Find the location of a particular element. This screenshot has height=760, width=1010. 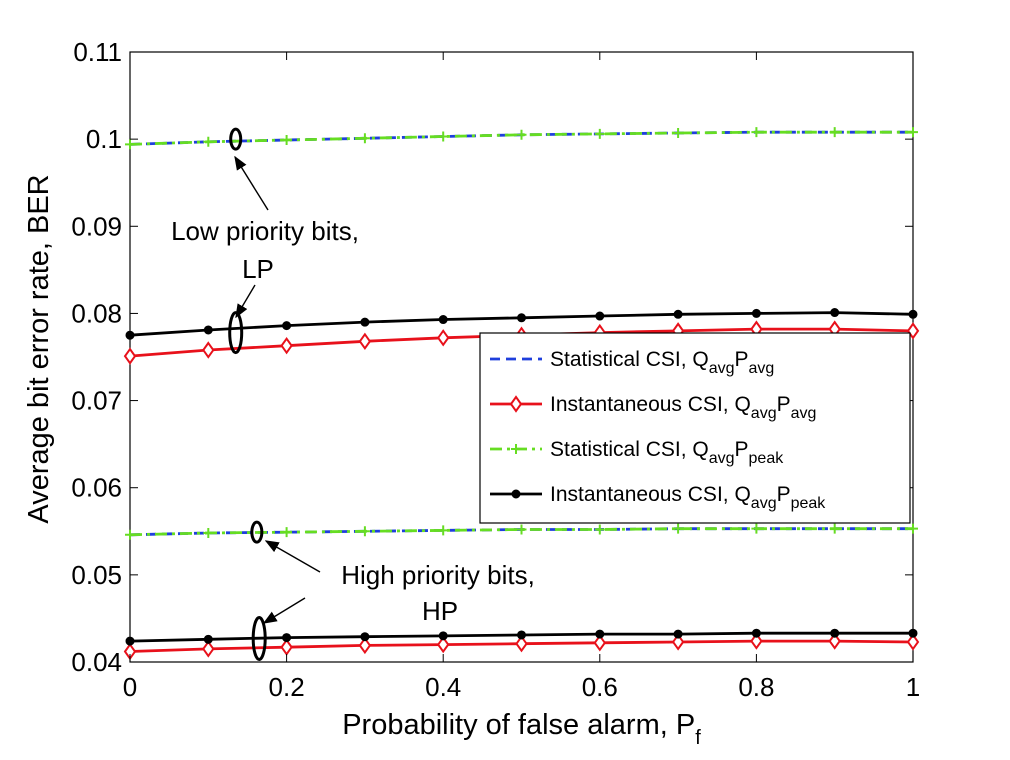

y-tick-label: 0.08 is located at coordinates (96, 313).